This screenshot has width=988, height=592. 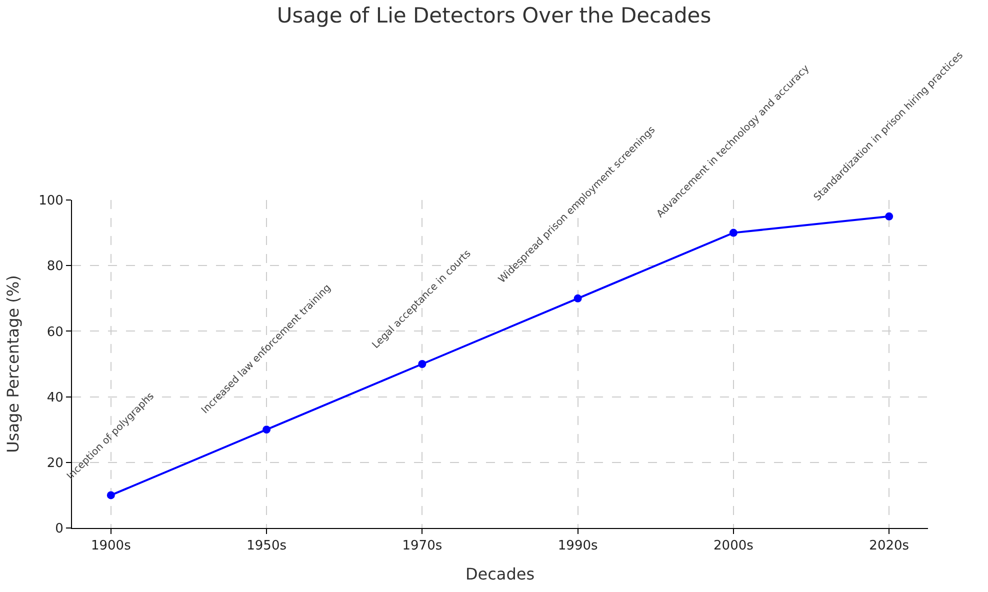 I want to click on y-axis-title: Usage Percentage (%), so click(x=12, y=364).